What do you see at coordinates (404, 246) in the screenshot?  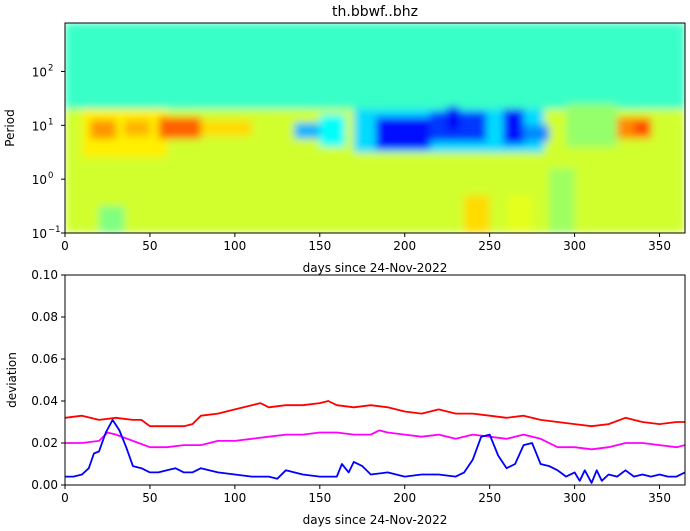 I see `top-x-tick-label: 200` at bounding box center [404, 246].